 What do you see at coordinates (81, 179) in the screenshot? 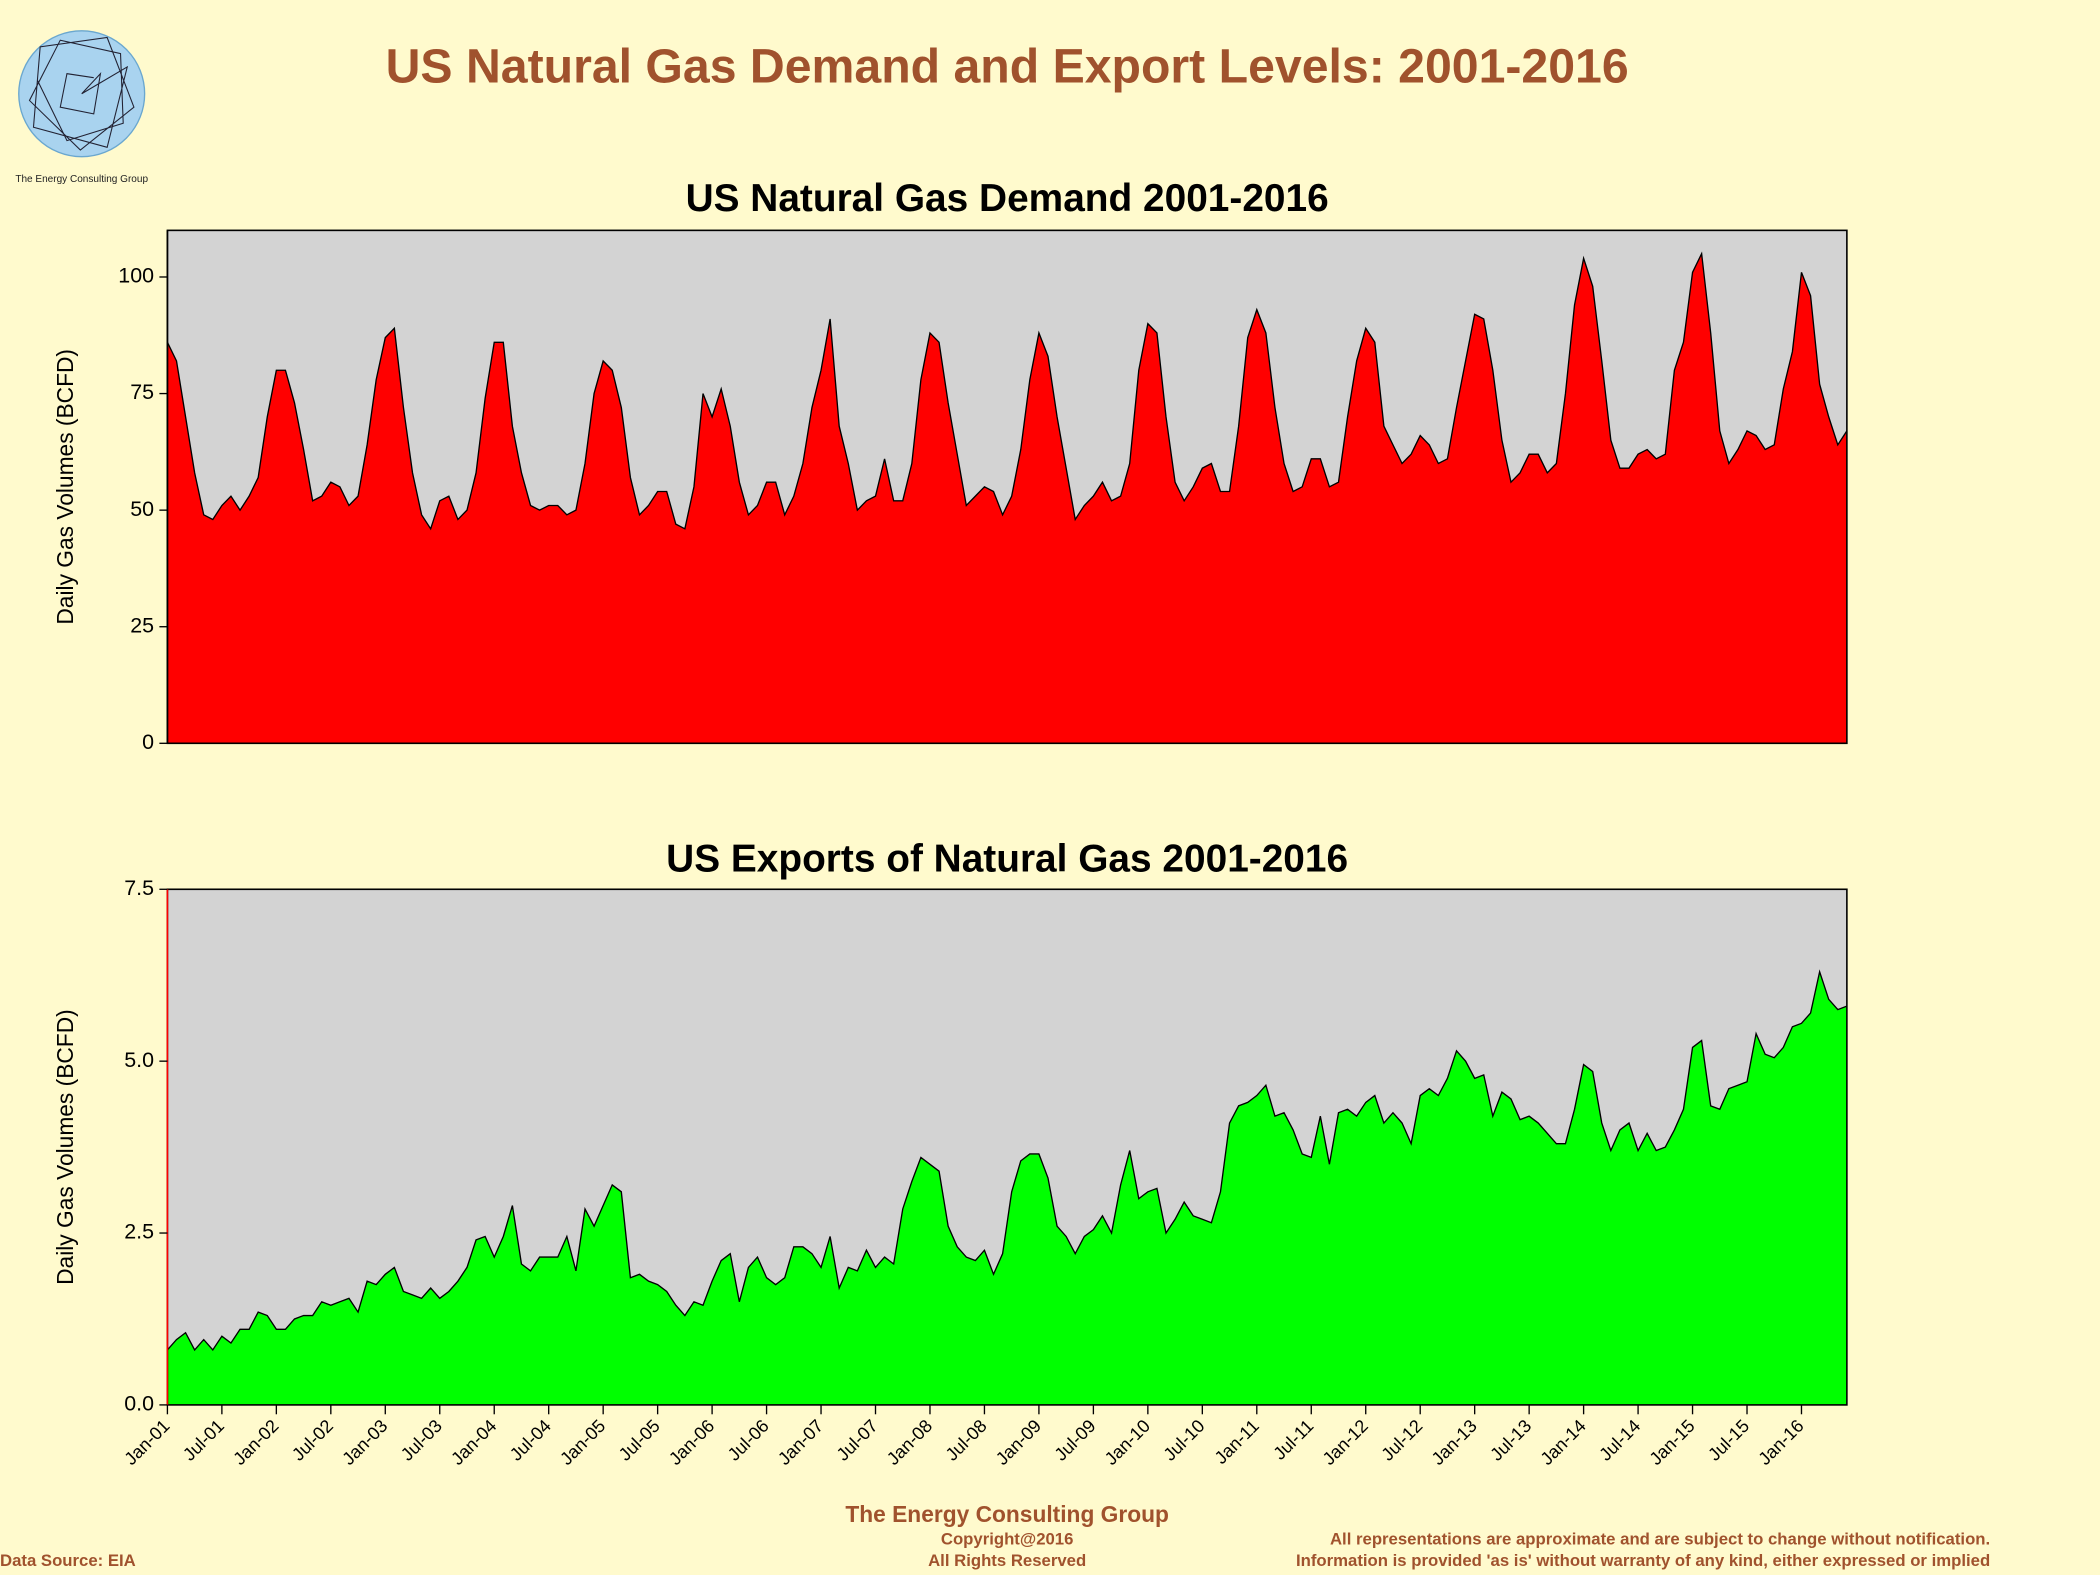
I see `logo-text: The Energy Consulting Group` at bounding box center [81, 179].